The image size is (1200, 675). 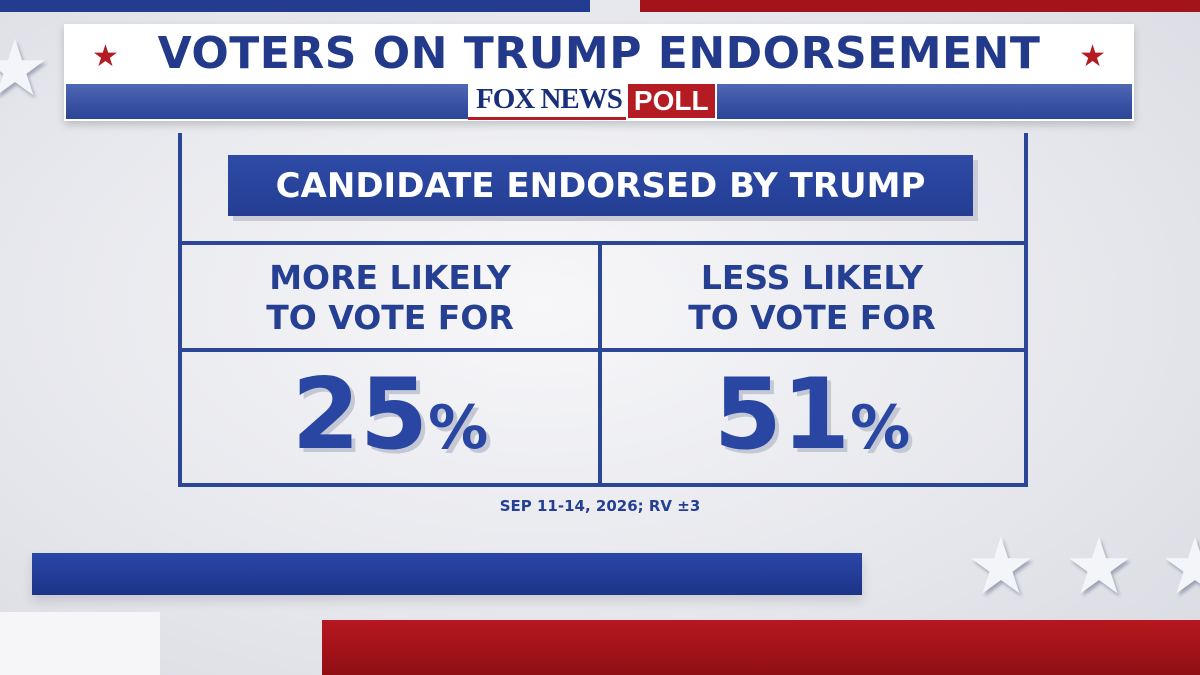 I want to click on table-column-divider, so click(x=600, y=363).